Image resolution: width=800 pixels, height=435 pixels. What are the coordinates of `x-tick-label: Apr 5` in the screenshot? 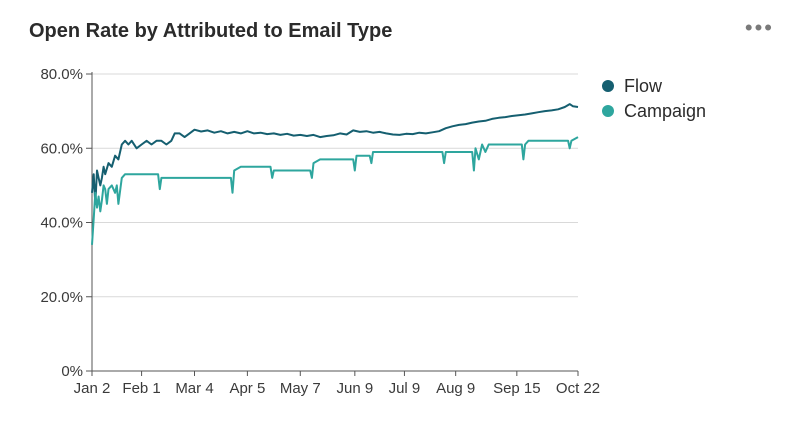 It's located at (247, 388).